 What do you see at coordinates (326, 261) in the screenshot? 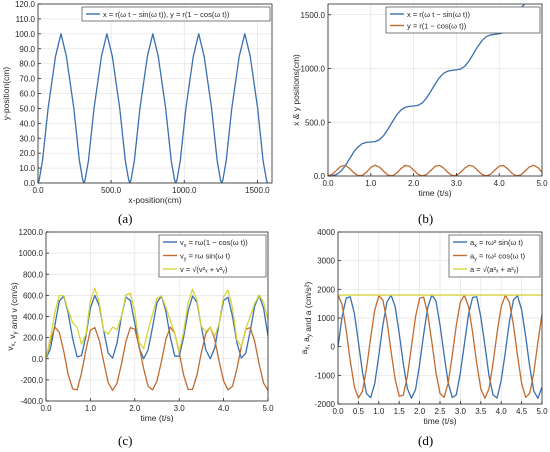
I see `y-tick-label: 3000` at bounding box center [326, 261].